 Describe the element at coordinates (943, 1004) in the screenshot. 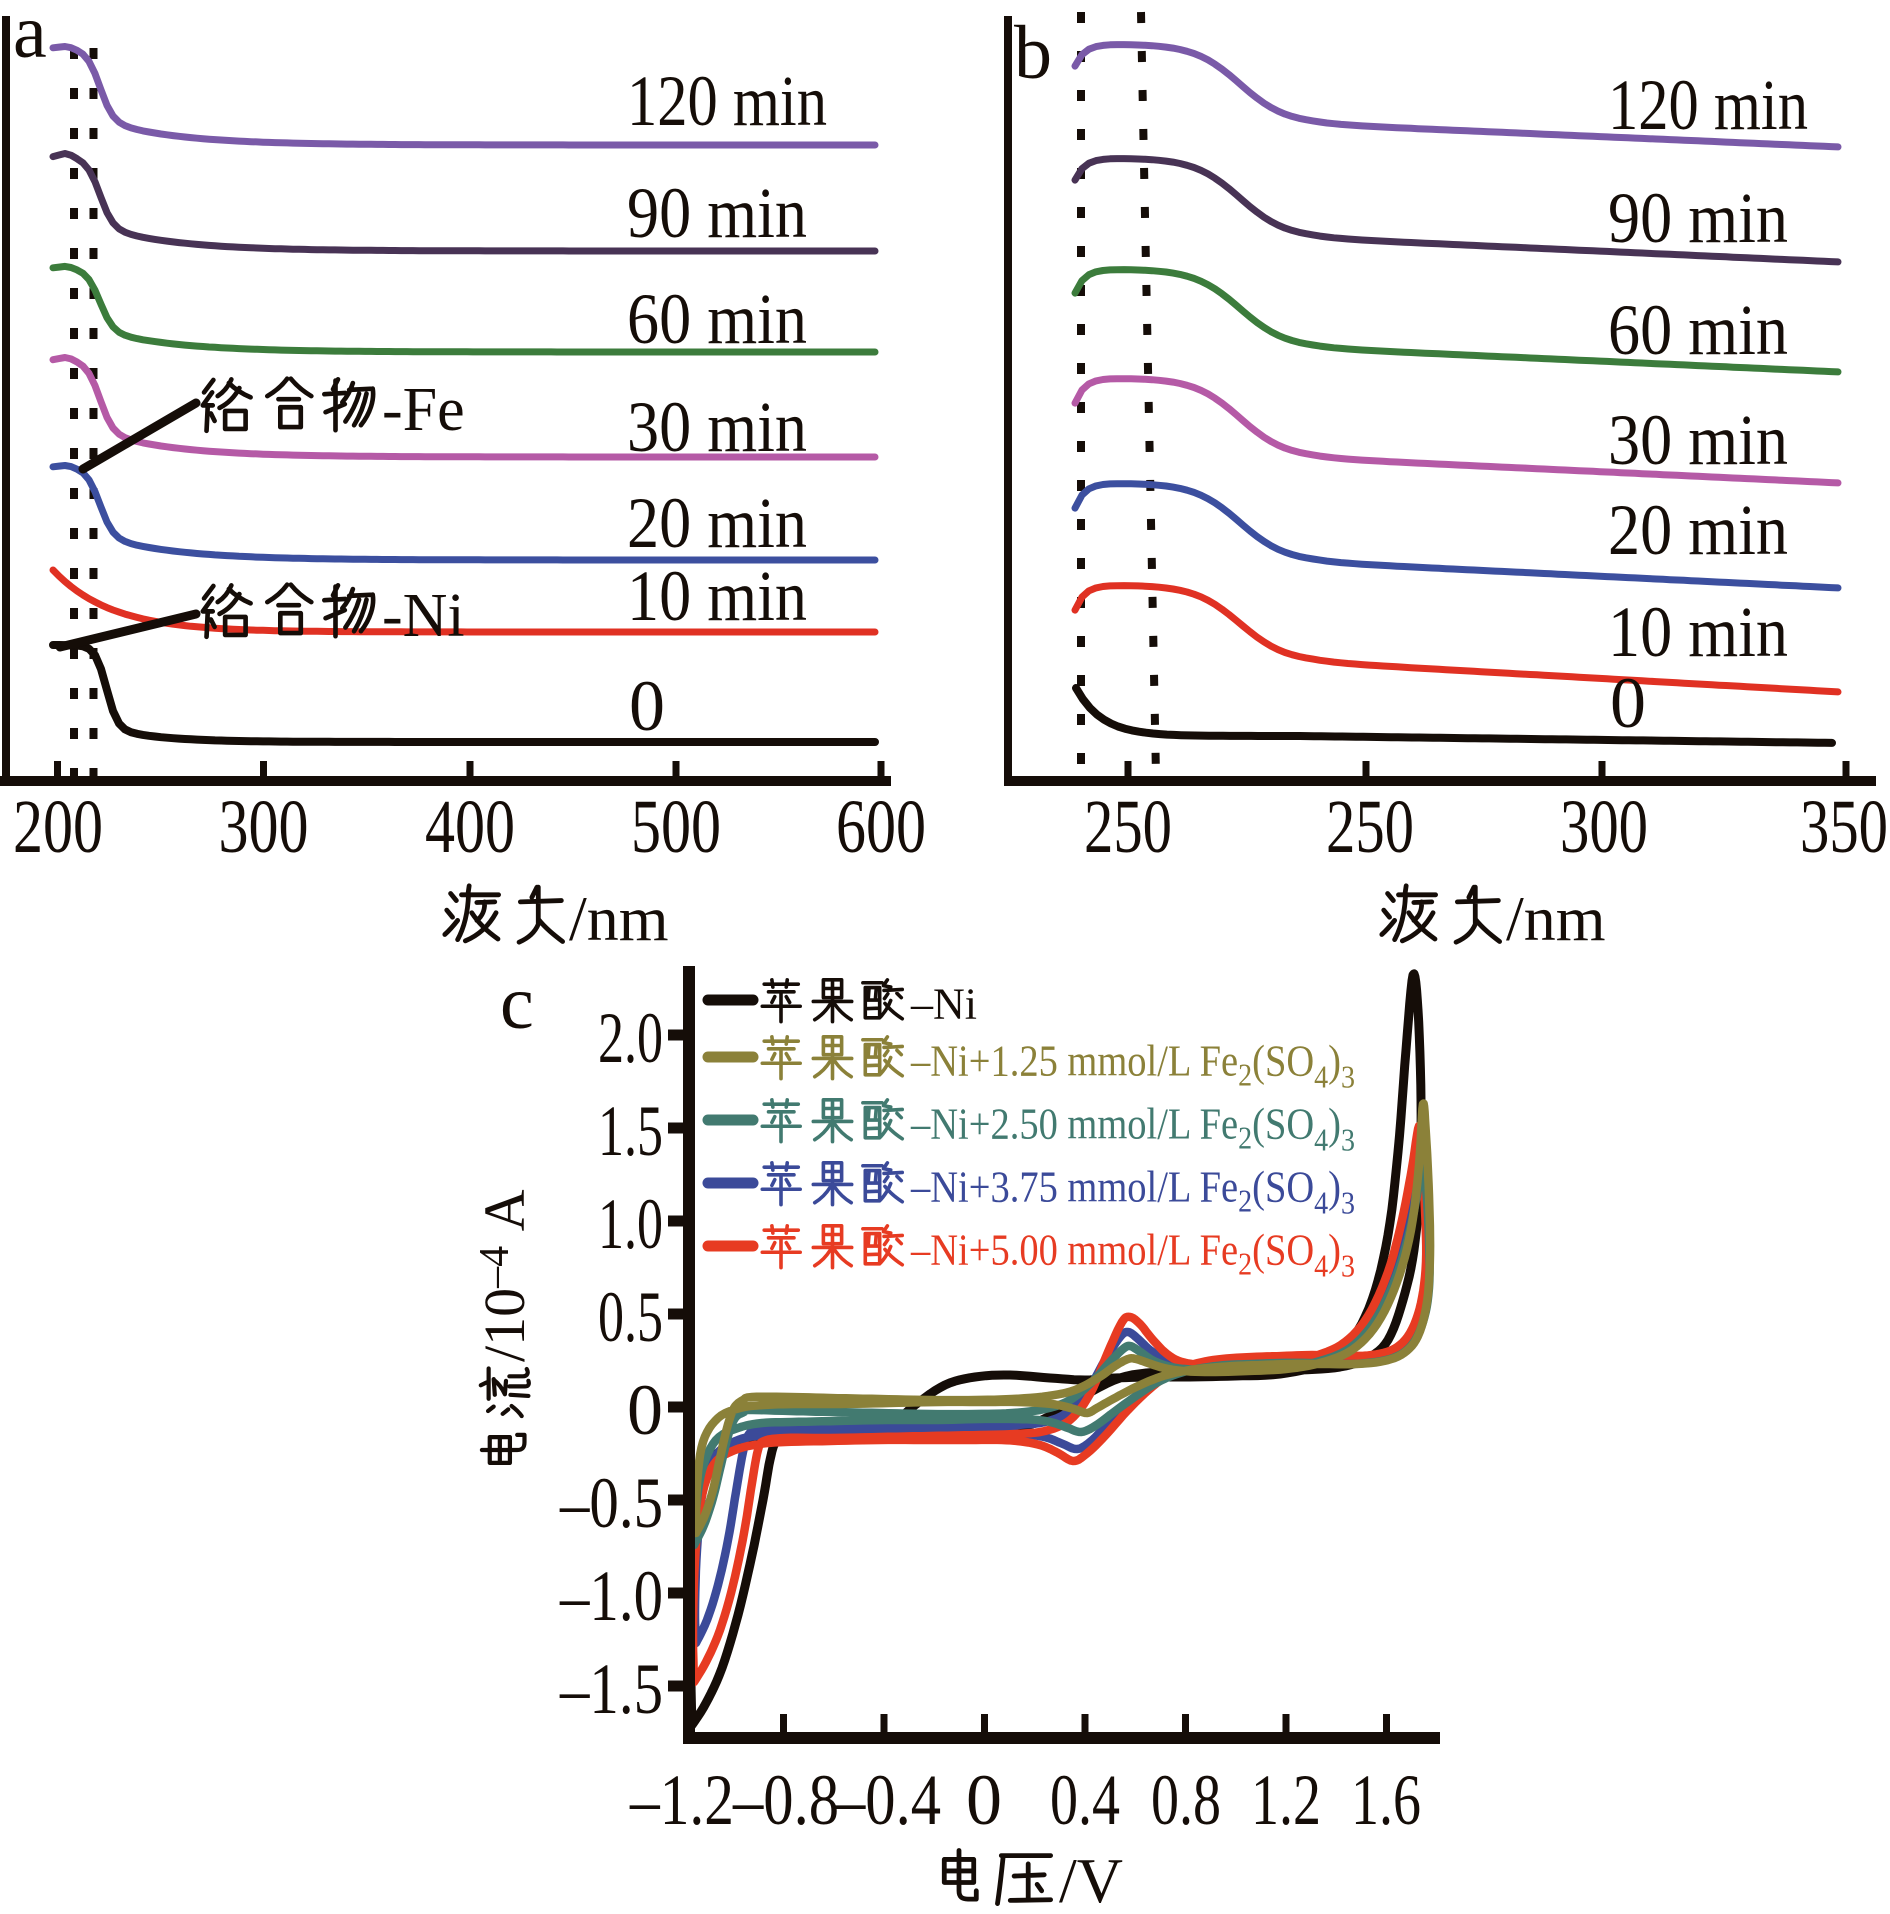

I see `svg-text: –Ni` at that location.